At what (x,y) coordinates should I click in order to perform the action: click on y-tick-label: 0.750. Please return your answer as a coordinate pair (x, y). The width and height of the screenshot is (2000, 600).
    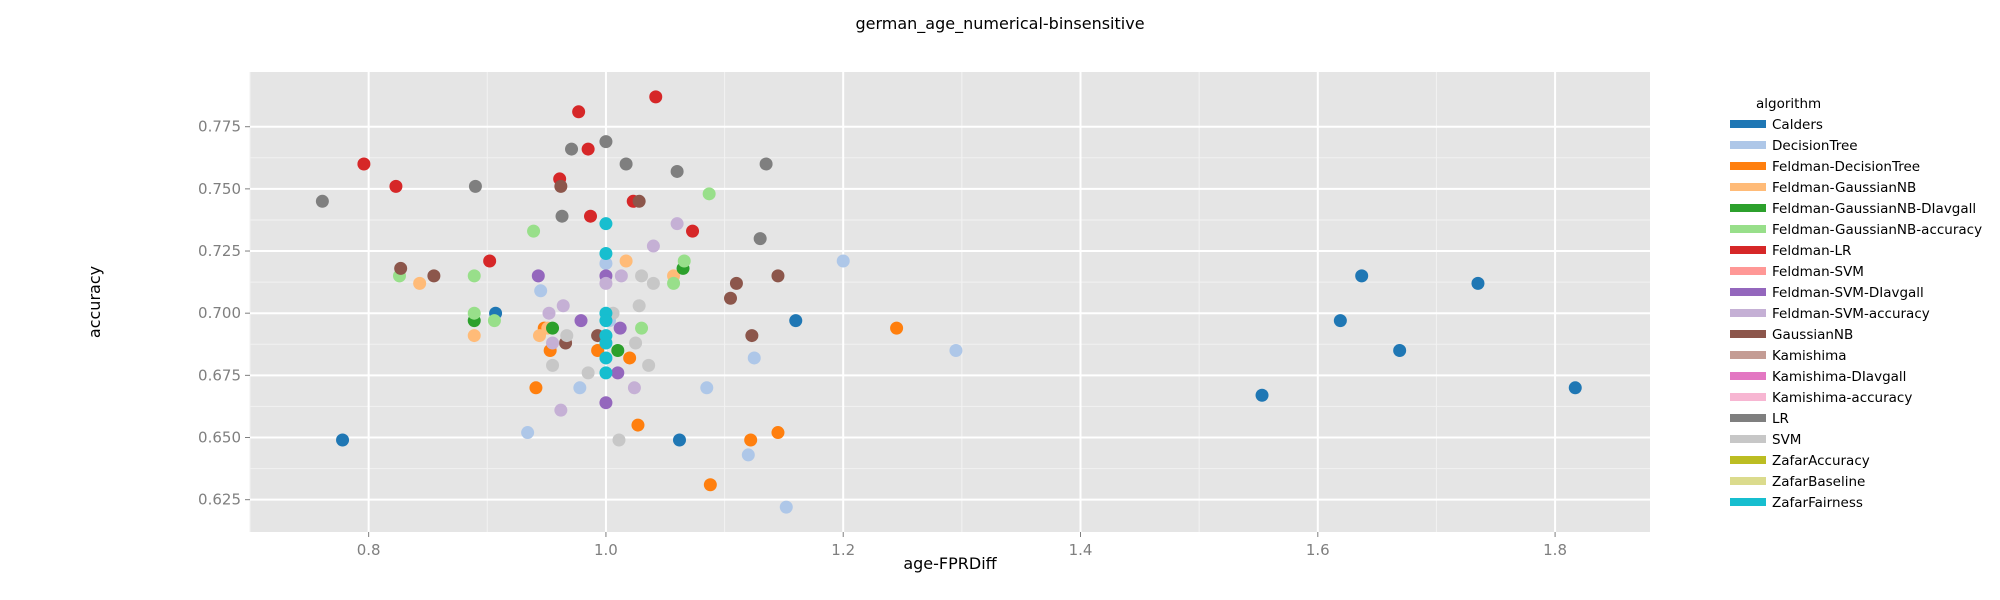
    Looking at the image, I should click on (219, 189).